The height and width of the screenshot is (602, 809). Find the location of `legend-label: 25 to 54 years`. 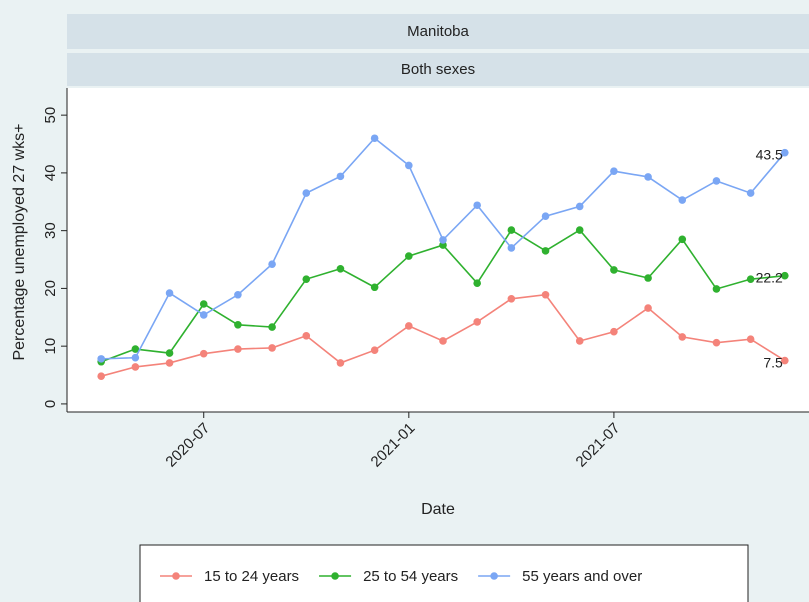

legend-label: 25 to 54 years is located at coordinates (410, 576).